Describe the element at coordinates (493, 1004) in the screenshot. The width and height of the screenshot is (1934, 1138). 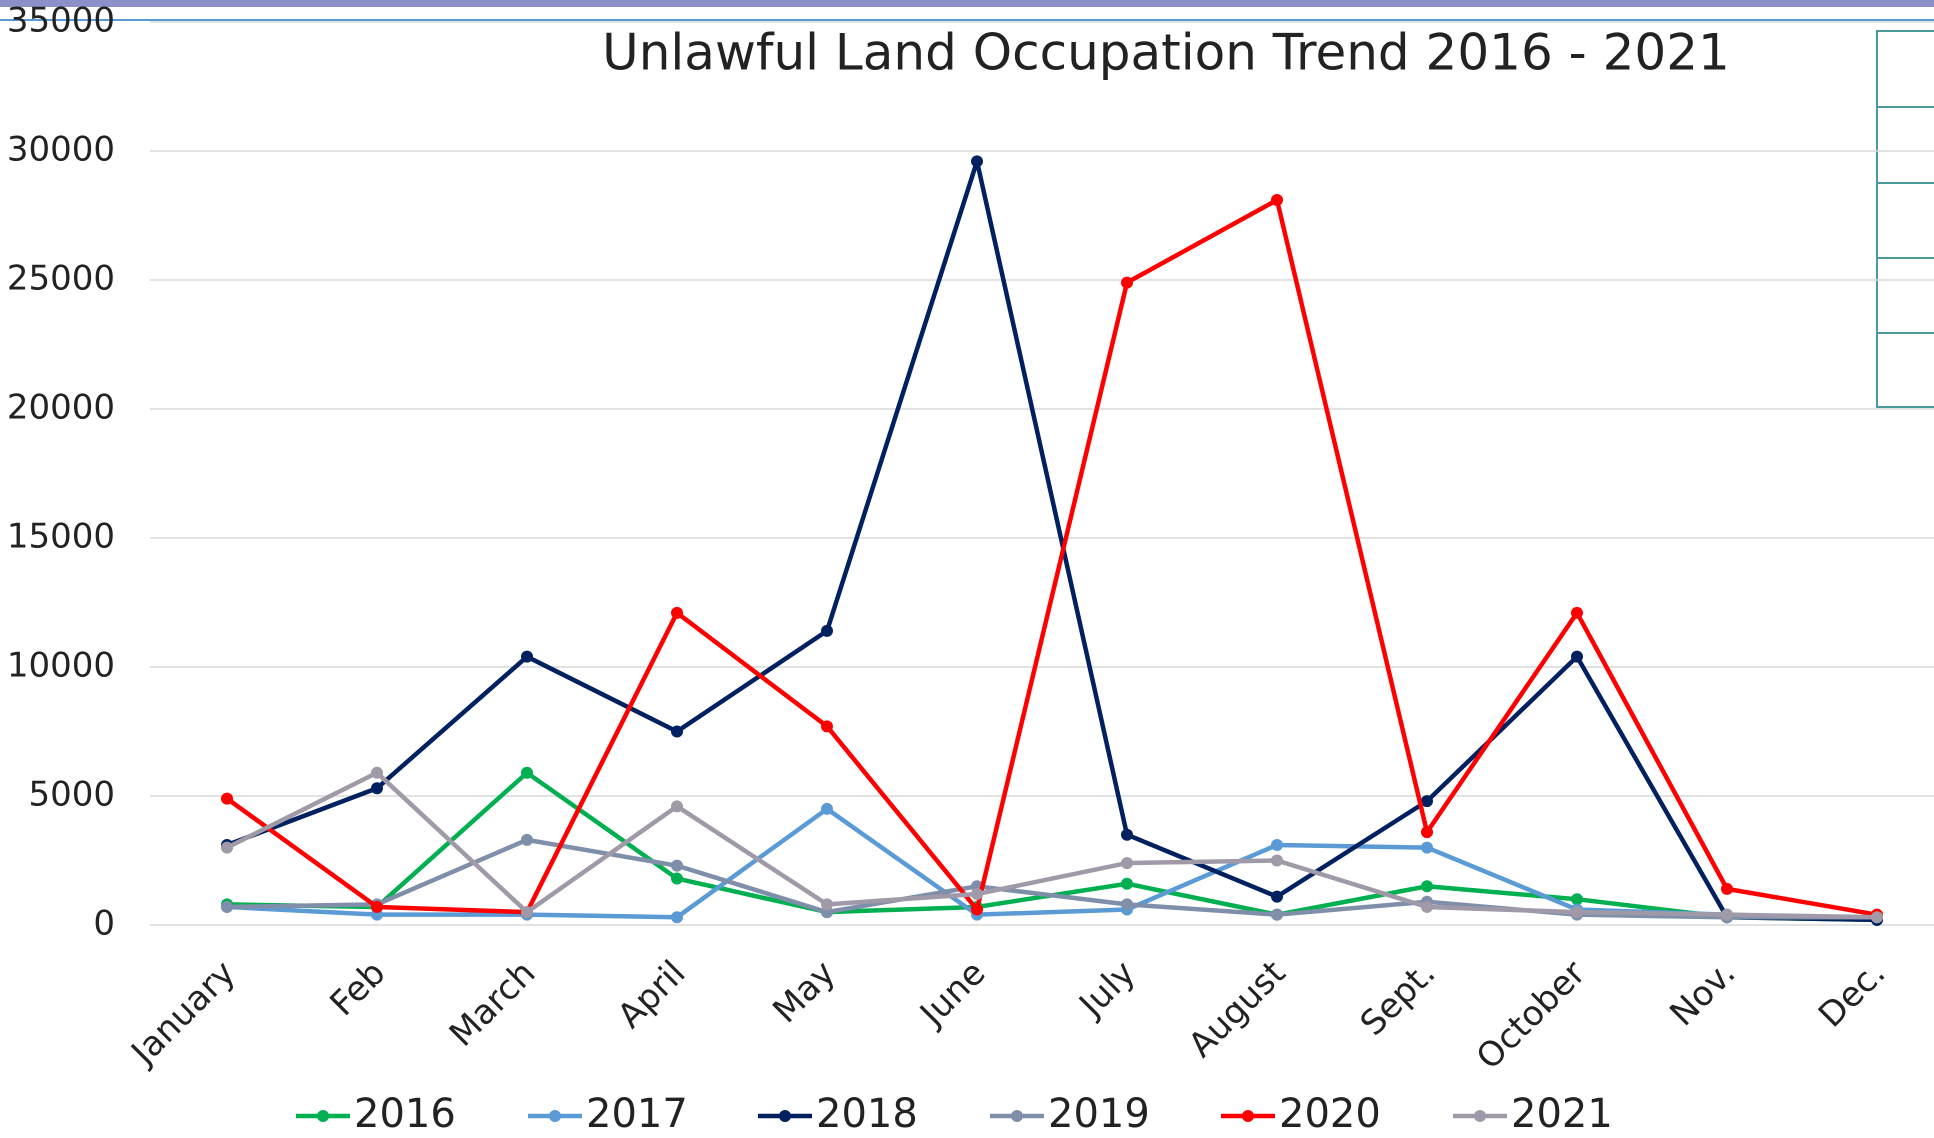
I see `x-tick-label: March` at that location.